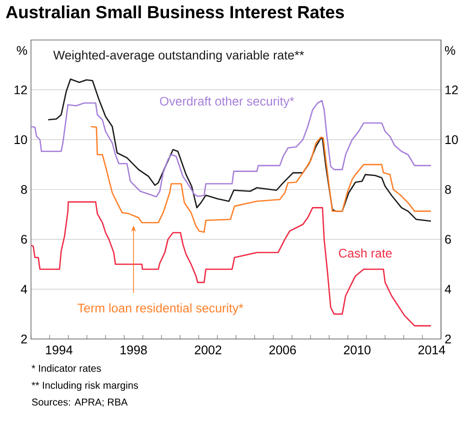 This screenshot has width=465, height=421. I want to click on series-label: Cash rate, so click(365, 253).